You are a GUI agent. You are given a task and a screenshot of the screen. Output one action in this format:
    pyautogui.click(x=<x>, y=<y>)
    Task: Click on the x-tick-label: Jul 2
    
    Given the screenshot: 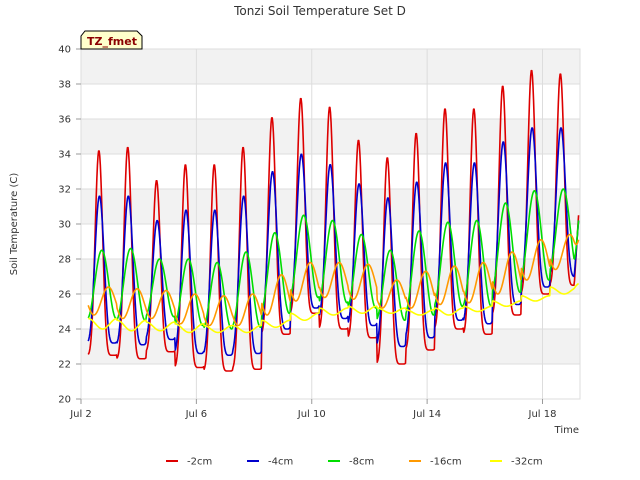 What is the action you would take?
    pyautogui.click(x=80, y=414)
    